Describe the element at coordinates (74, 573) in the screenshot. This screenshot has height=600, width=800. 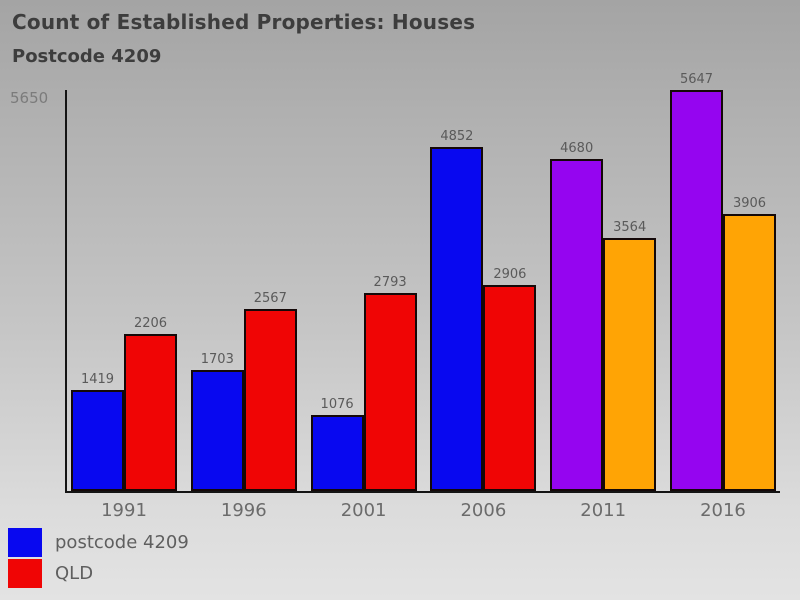
I see `legend-label: QLD` at that location.